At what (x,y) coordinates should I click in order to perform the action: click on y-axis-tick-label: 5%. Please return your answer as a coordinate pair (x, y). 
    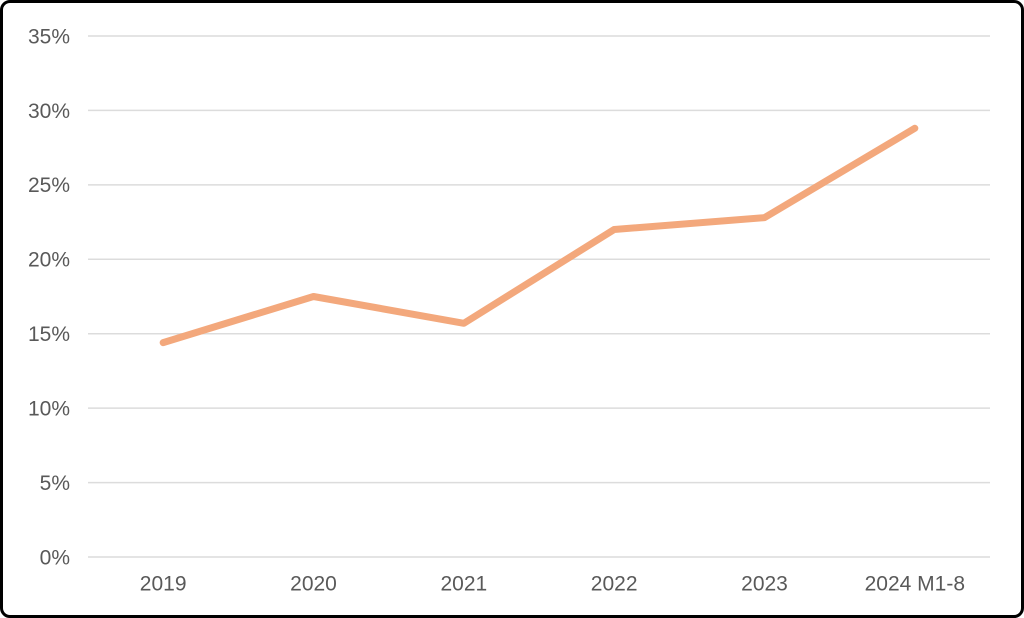
    Looking at the image, I should click on (55, 483).